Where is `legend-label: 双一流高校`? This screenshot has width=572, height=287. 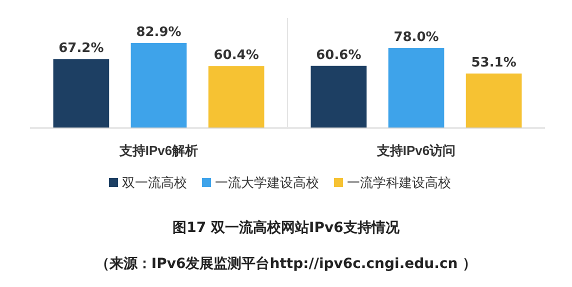 legend-label: 双一流高校 is located at coordinates (154, 183).